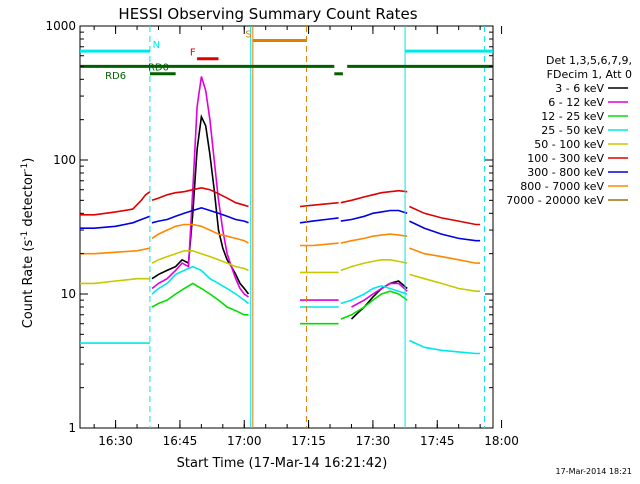 This screenshot has height=484, width=640. What do you see at coordinates (28, 243) in the screenshot?
I see `y-axis-label: Count Rate (s-1 detector-1)` at bounding box center [28, 243].